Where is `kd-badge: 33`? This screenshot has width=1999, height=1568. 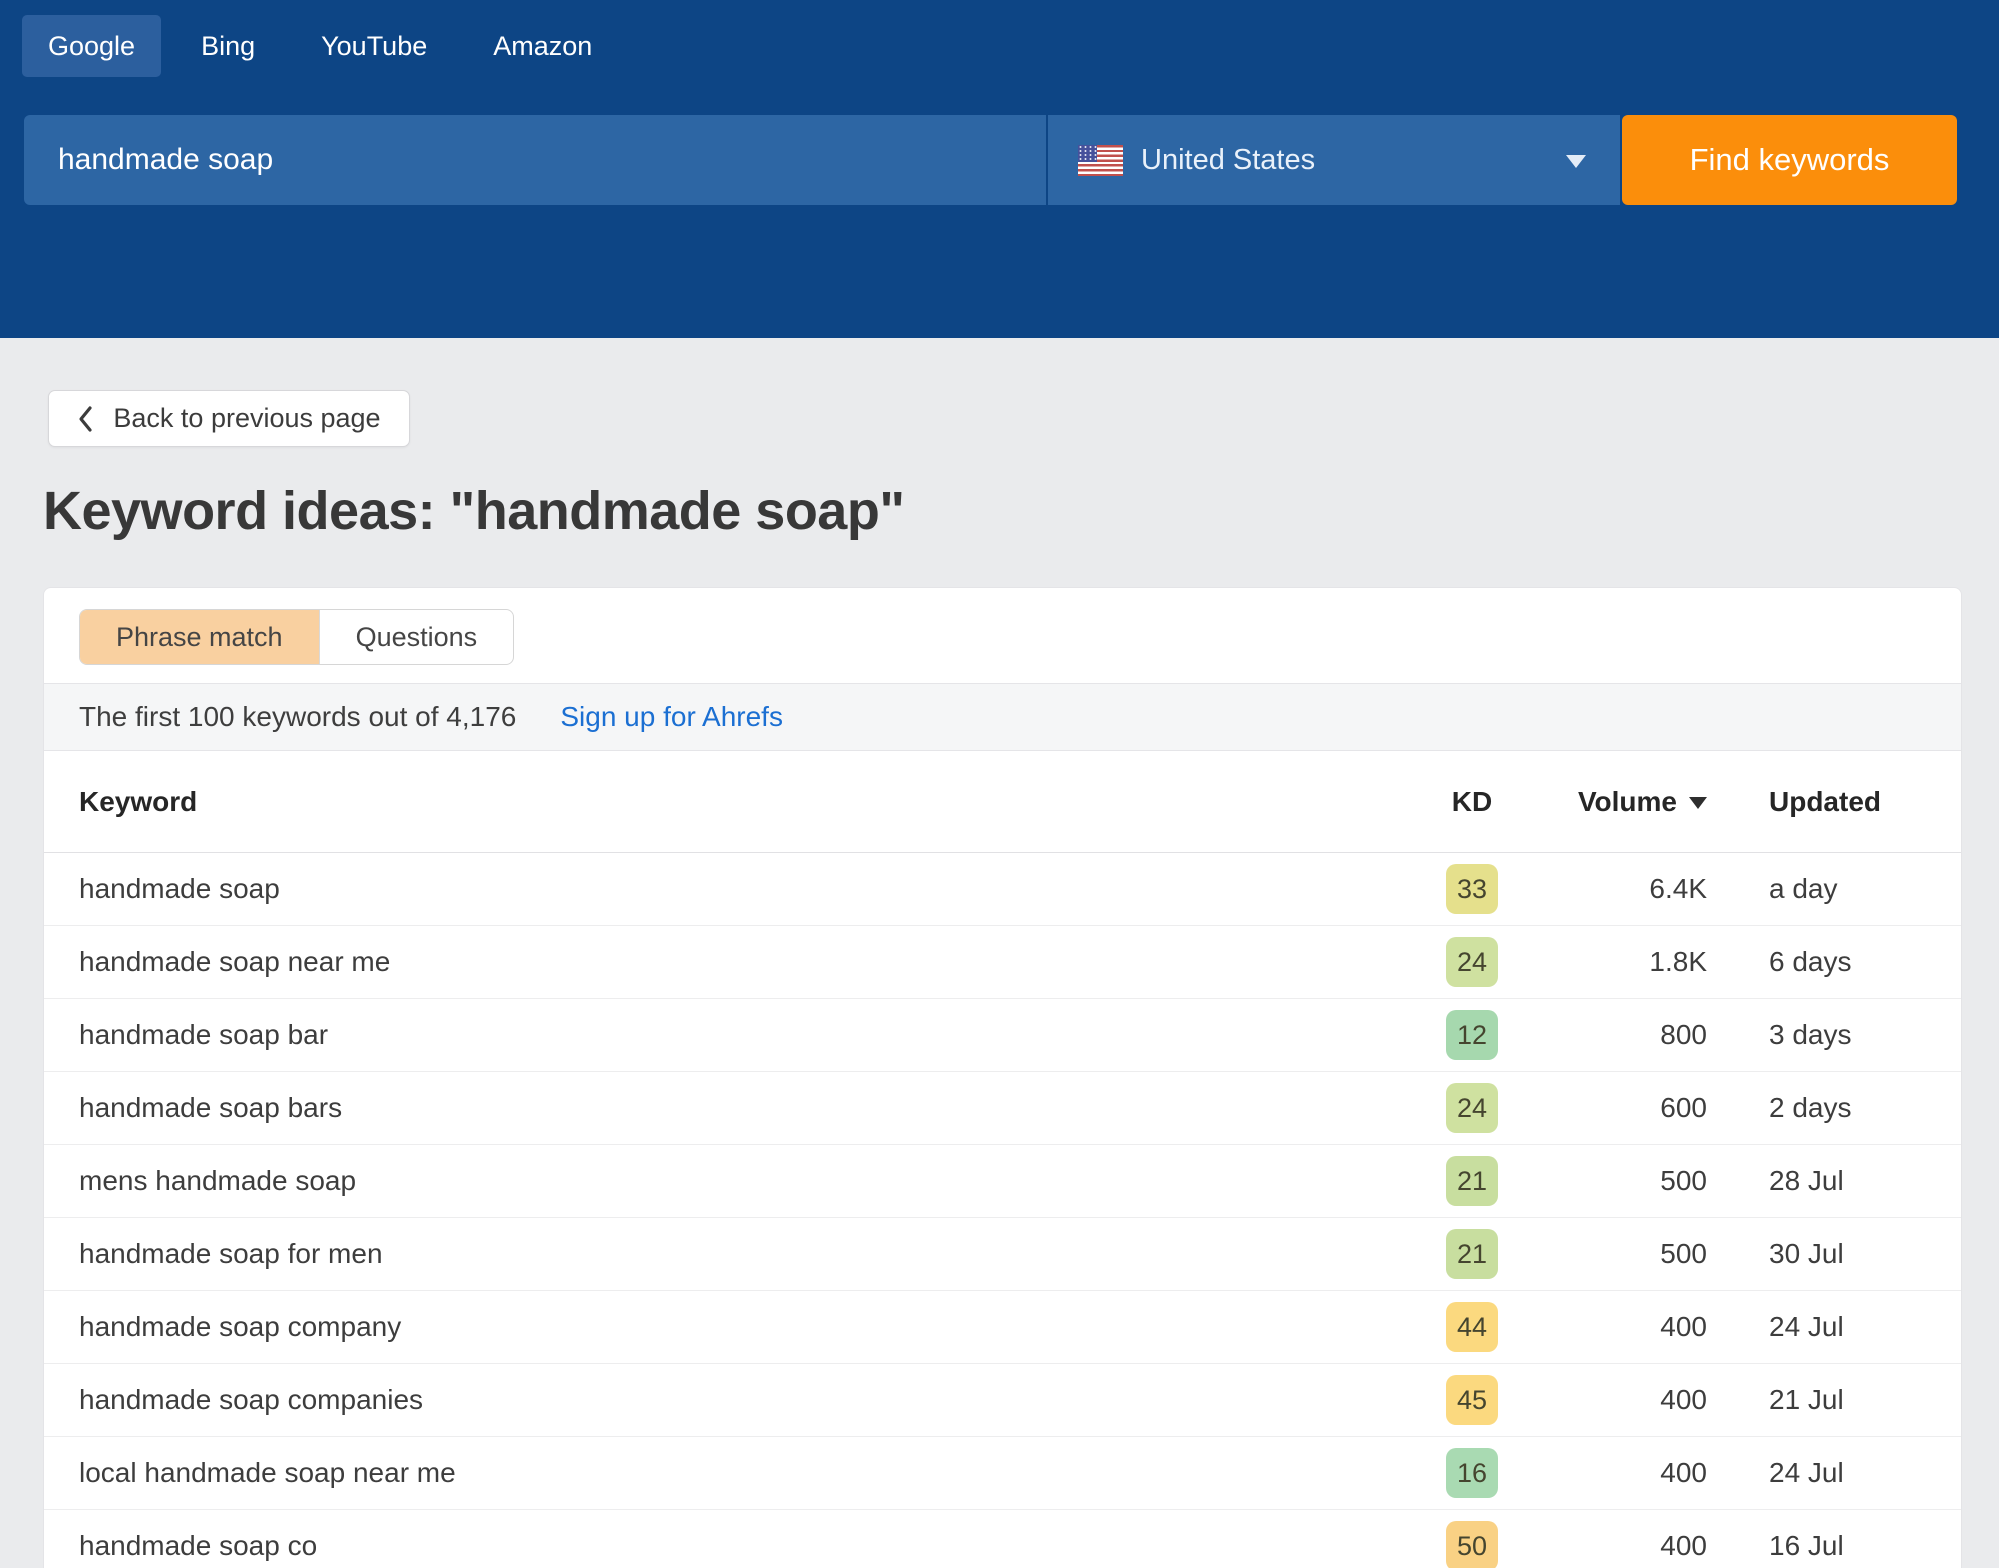 kd-badge: 33 is located at coordinates (1472, 889).